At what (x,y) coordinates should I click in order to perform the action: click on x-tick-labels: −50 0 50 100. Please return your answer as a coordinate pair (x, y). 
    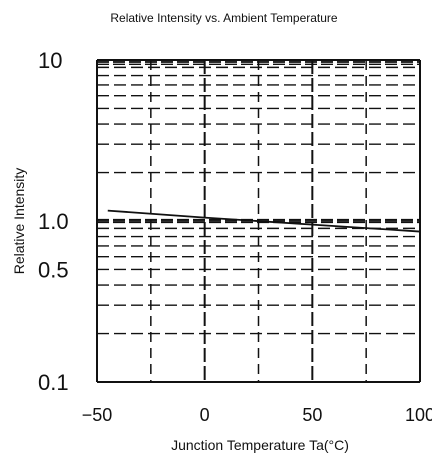
    Looking at the image, I should click on (257, 415).